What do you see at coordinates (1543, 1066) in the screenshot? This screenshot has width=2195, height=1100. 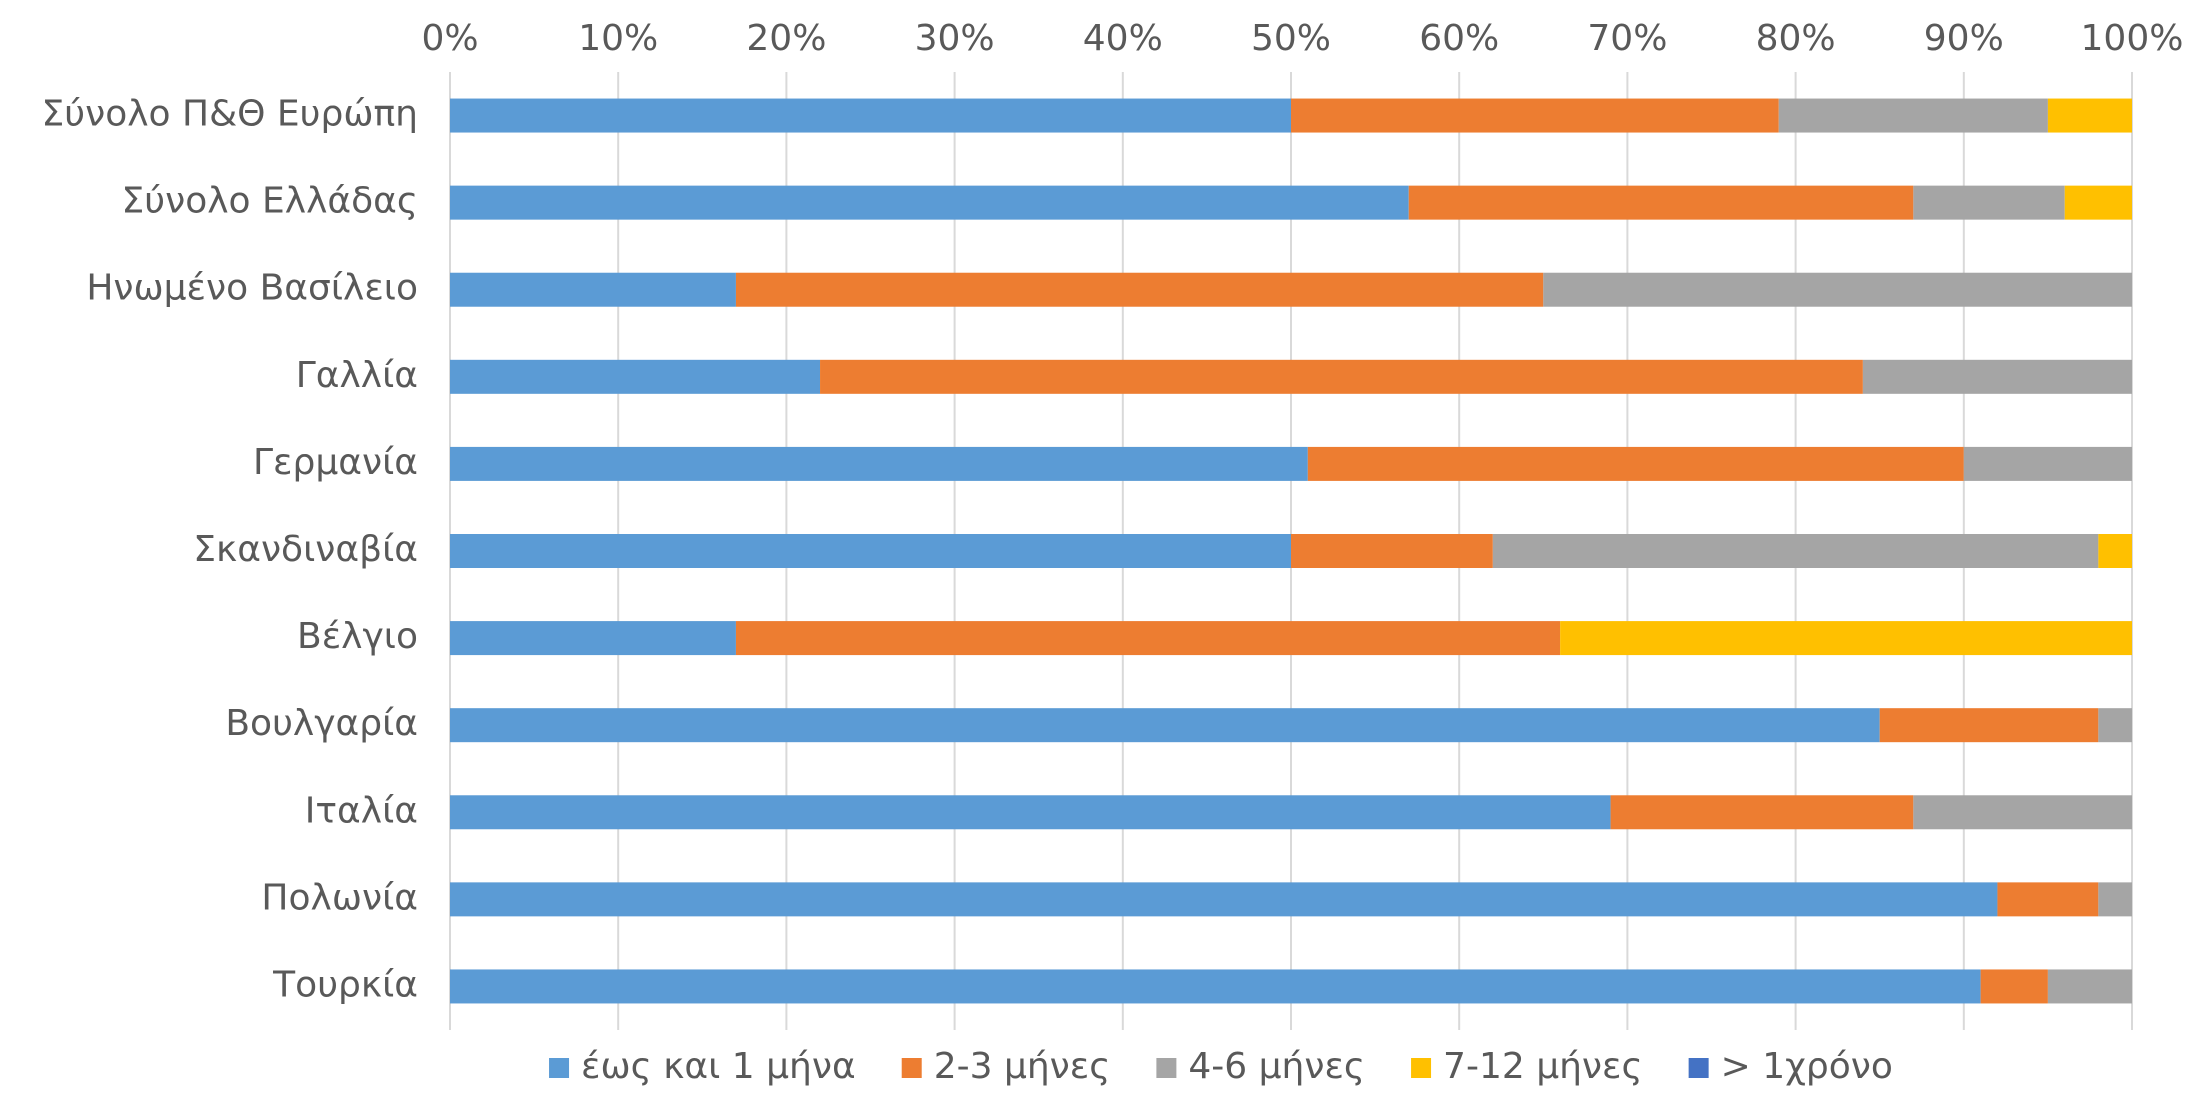 I see `legend-label: 7-12 μήνες` at bounding box center [1543, 1066].